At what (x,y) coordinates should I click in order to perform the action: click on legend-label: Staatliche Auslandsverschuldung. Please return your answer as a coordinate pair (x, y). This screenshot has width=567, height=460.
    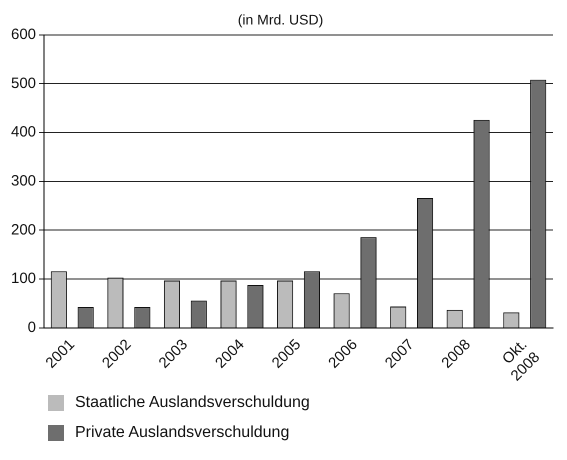
    Looking at the image, I should click on (192, 403).